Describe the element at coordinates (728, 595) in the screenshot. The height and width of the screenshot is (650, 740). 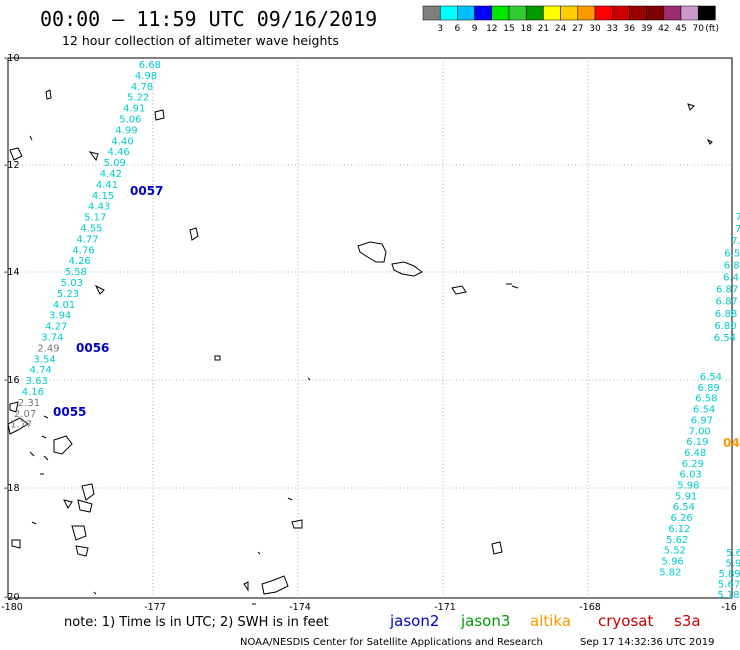
I see `wave-height-value: 5.18` at that location.